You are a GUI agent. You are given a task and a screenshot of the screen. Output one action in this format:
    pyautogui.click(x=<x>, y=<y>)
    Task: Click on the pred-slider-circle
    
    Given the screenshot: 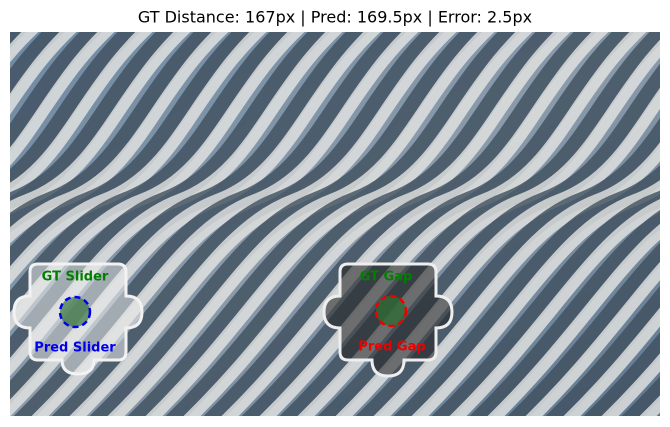 What is the action you would take?
    pyautogui.click(x=75, y=312)
    